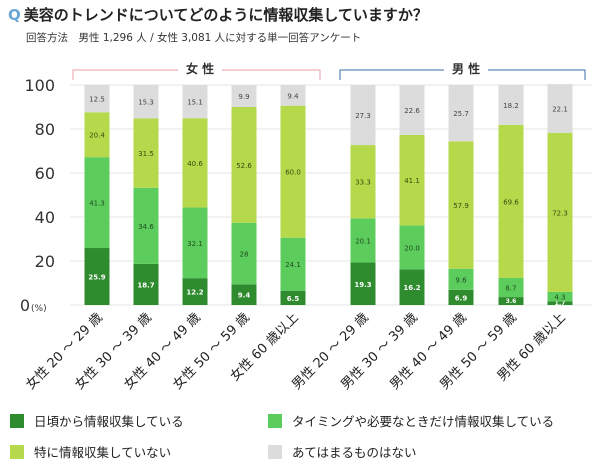  Describe the element at coordinates (39, 85) in the screenshot. I see `y-tick-label: 100` at that location.